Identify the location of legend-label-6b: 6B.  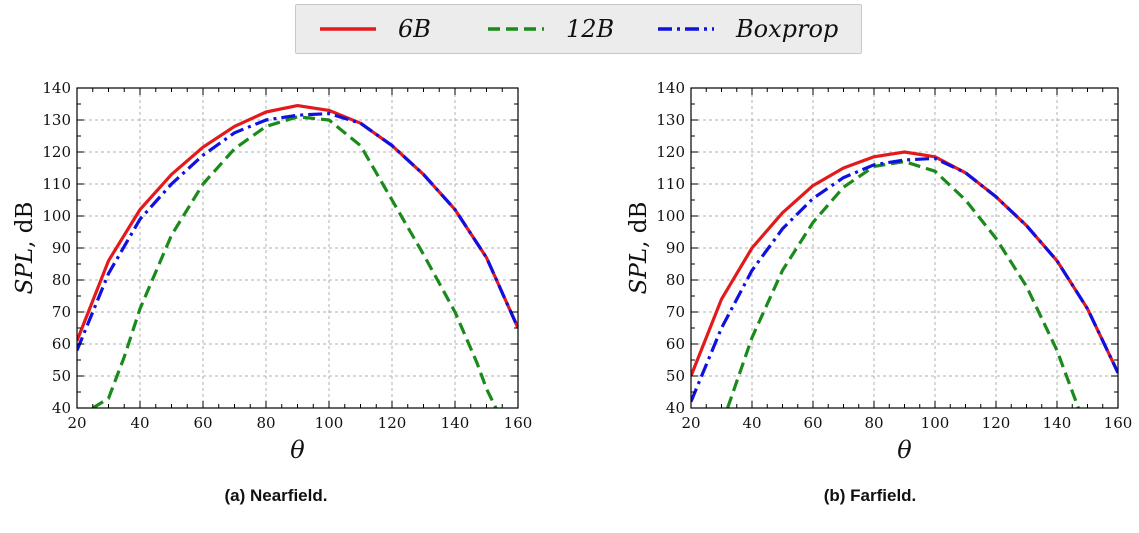
(414, 29).